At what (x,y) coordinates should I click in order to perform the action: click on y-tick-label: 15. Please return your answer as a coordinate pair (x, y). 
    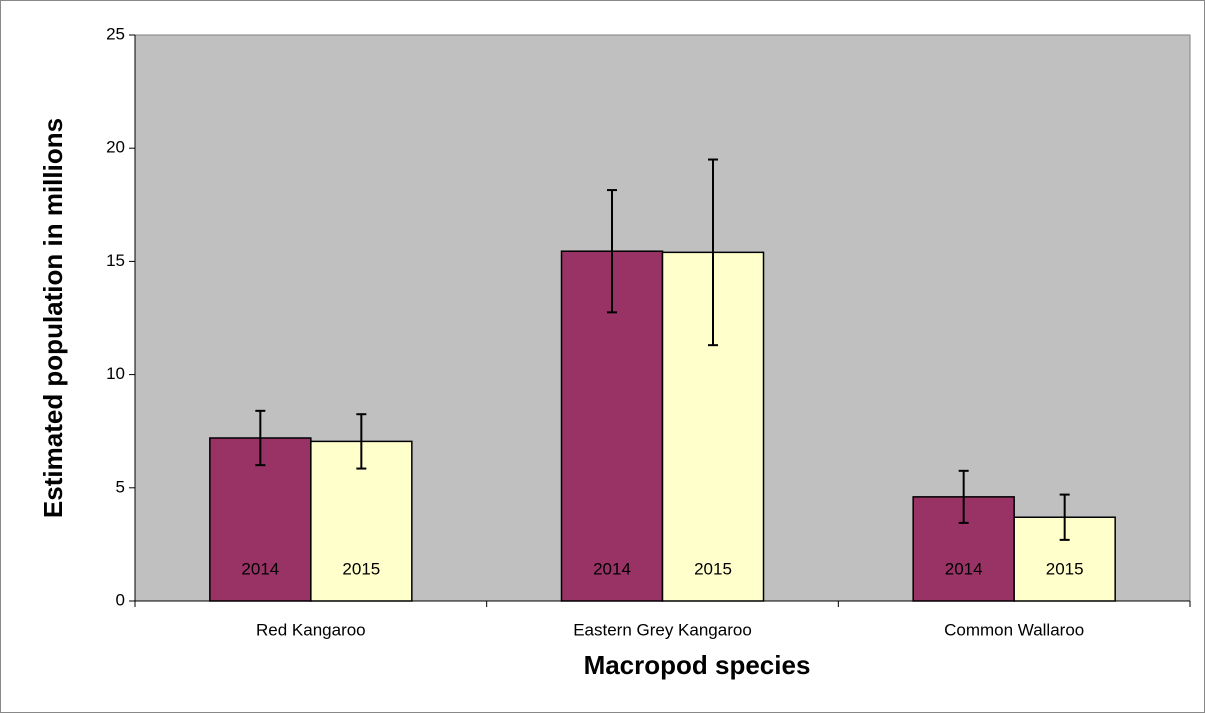
    Looking at the image, I should click on (115, 260).